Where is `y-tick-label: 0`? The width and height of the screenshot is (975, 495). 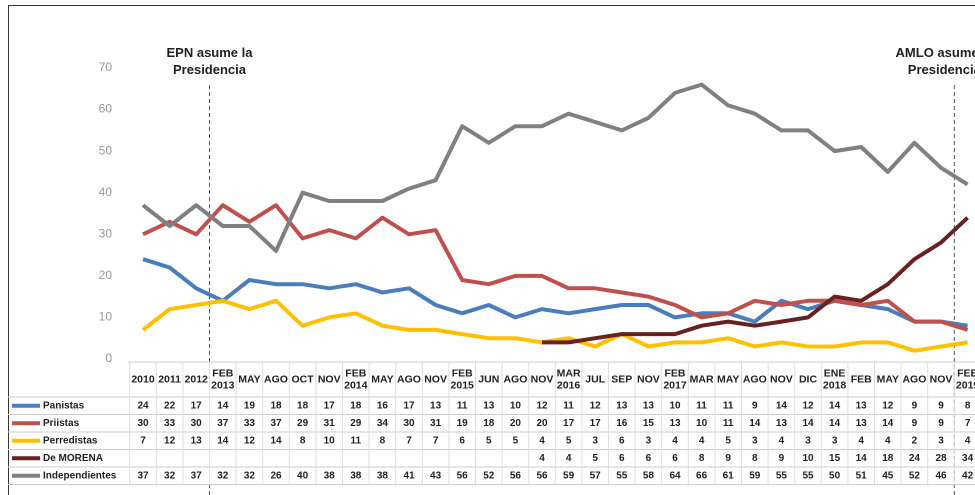 y-tick-label: 0 is located at coordinates (108, 358).